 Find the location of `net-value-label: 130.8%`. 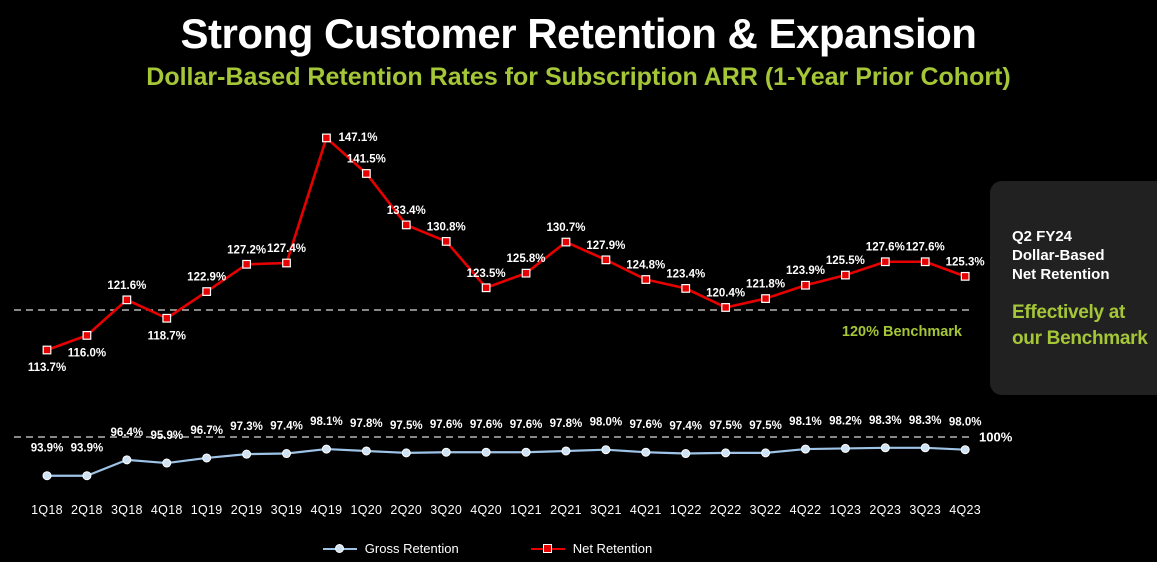

net-value-label: 130.8% is located at coordinates (446, 227).